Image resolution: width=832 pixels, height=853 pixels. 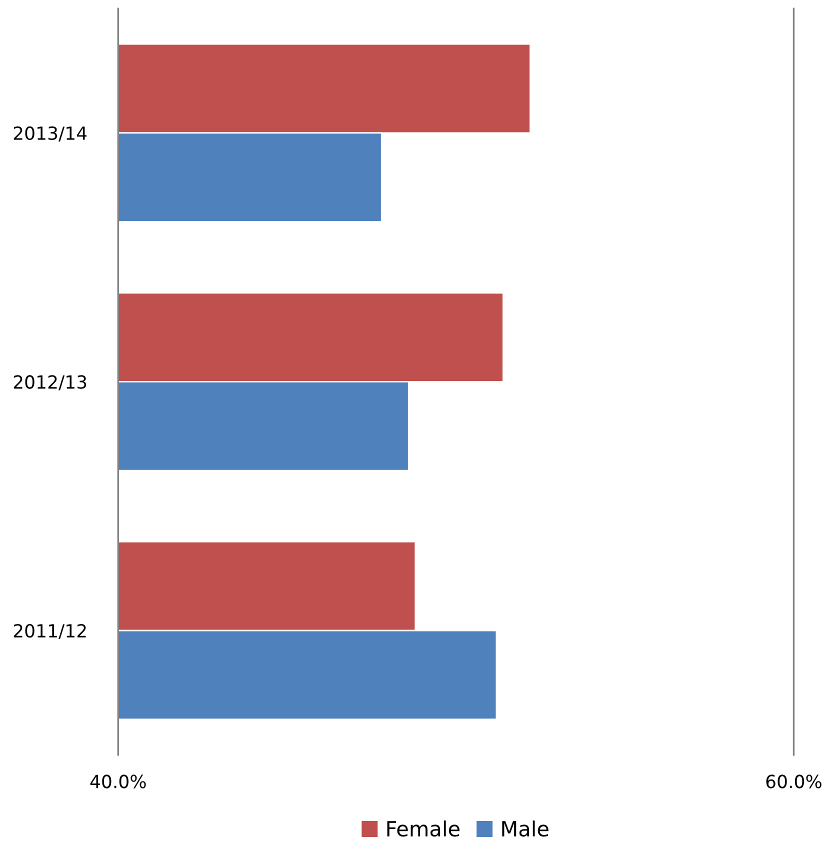 I want to click on y-tick-label: 2012/13, so click(x=50, y=382).